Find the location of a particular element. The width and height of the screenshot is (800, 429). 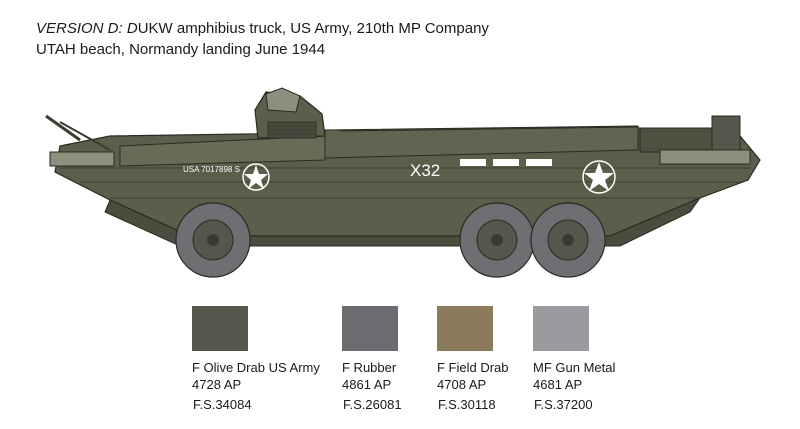

swatch-fs-number: F.S.30118 is located at coordinates (467, 404).